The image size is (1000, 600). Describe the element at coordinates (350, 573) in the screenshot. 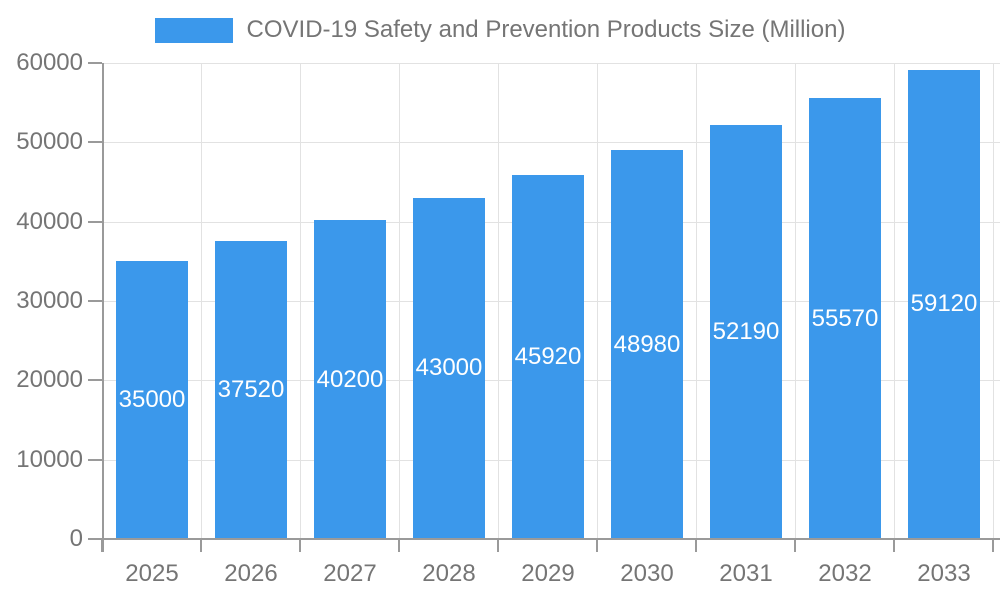

I see `x-tick-label: 2027` at that location.